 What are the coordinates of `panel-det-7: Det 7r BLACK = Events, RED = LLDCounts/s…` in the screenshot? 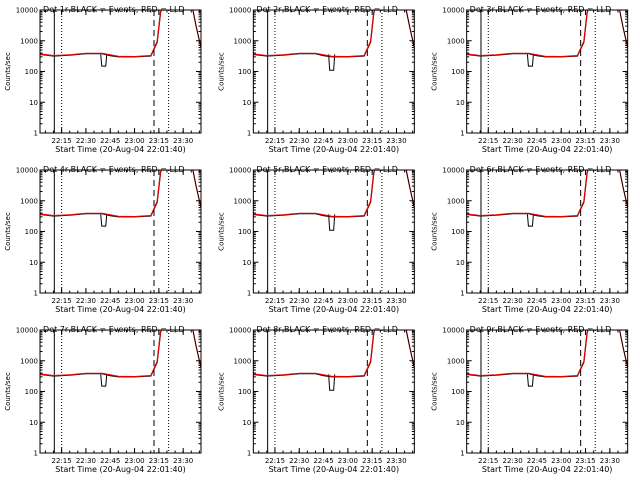 It's located at (103, 399).